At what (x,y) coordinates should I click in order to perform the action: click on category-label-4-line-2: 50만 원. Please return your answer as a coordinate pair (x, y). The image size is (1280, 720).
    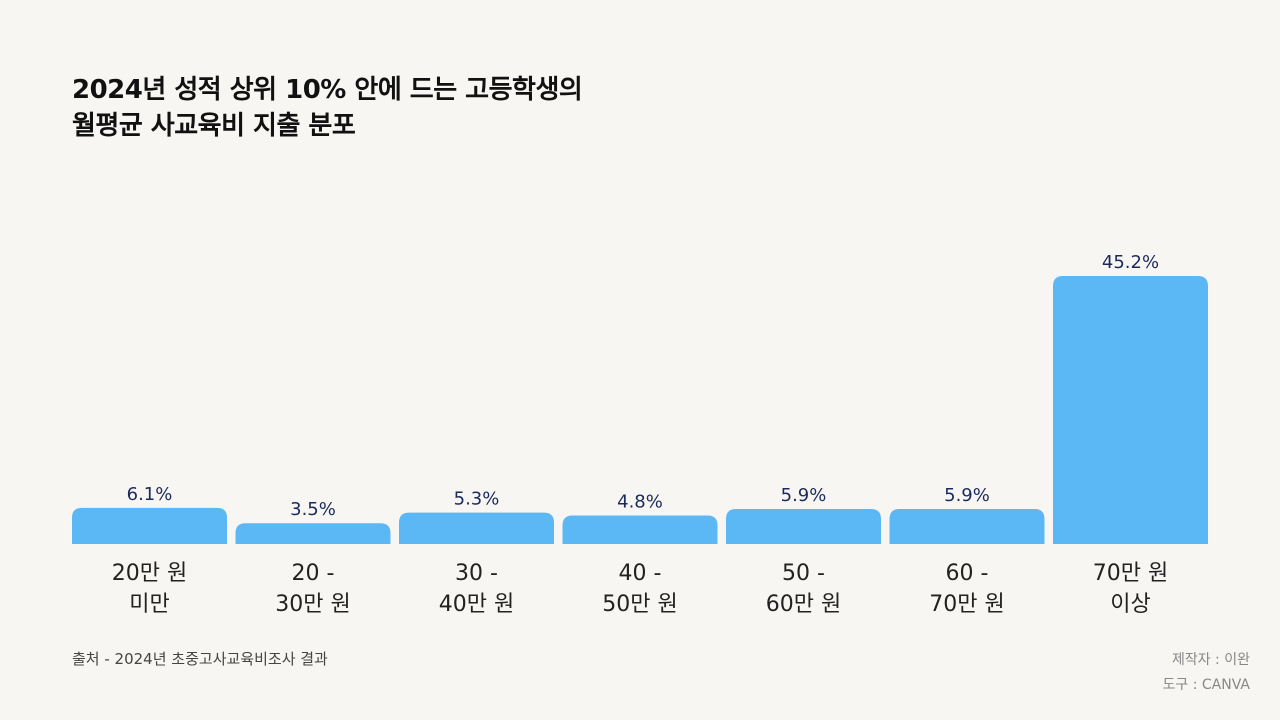
    Looking at the image, I should click on (639, 604).